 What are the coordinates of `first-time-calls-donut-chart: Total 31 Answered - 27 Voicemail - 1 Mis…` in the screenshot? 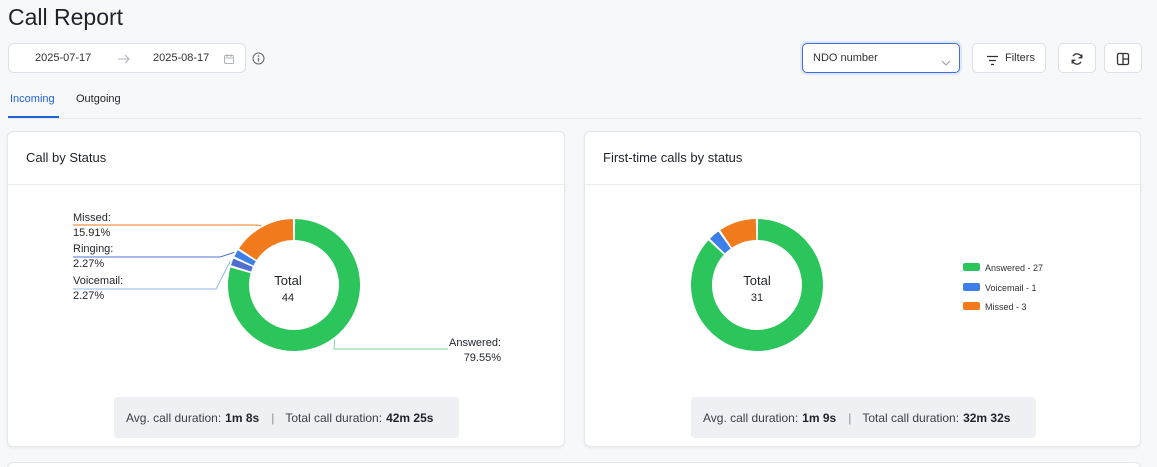 It's located at (867, 285).